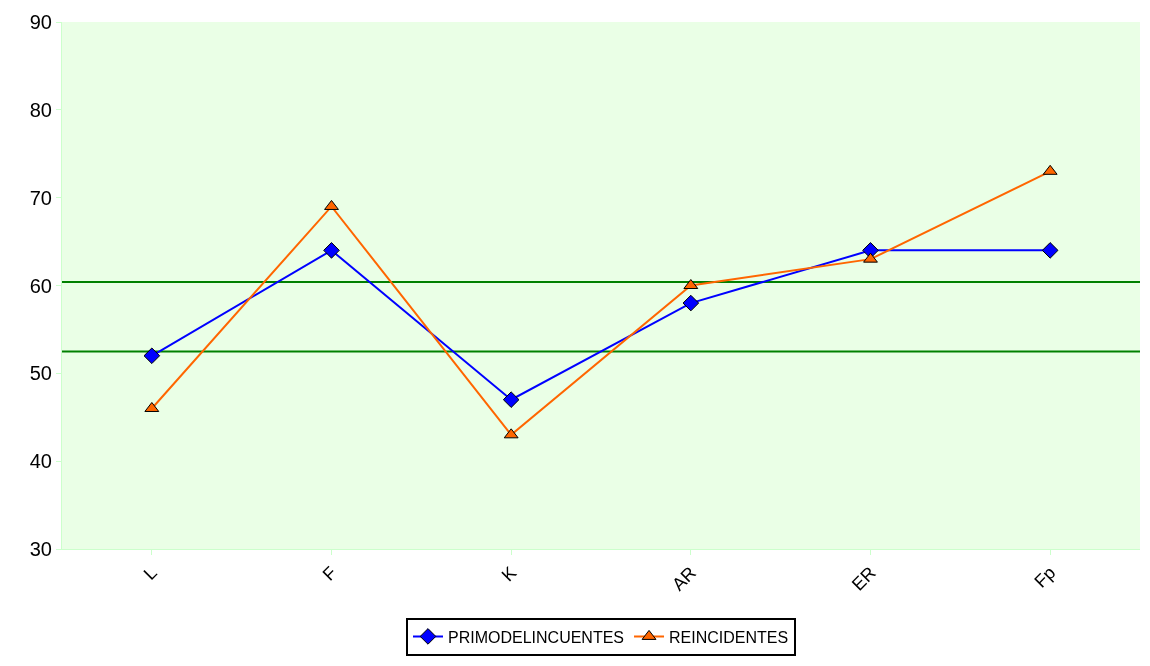 The image size is (1150, 666). I want to click on y-tick-label: 70, so click(40, 197).